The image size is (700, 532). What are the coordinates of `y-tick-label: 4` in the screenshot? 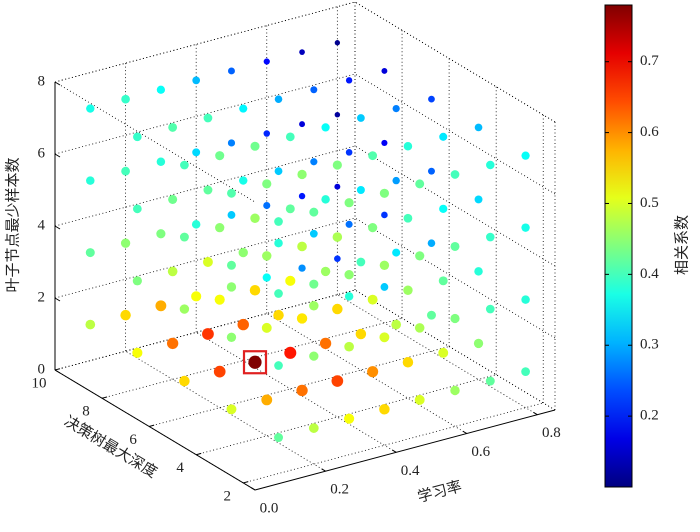 It's located at (180, 468).